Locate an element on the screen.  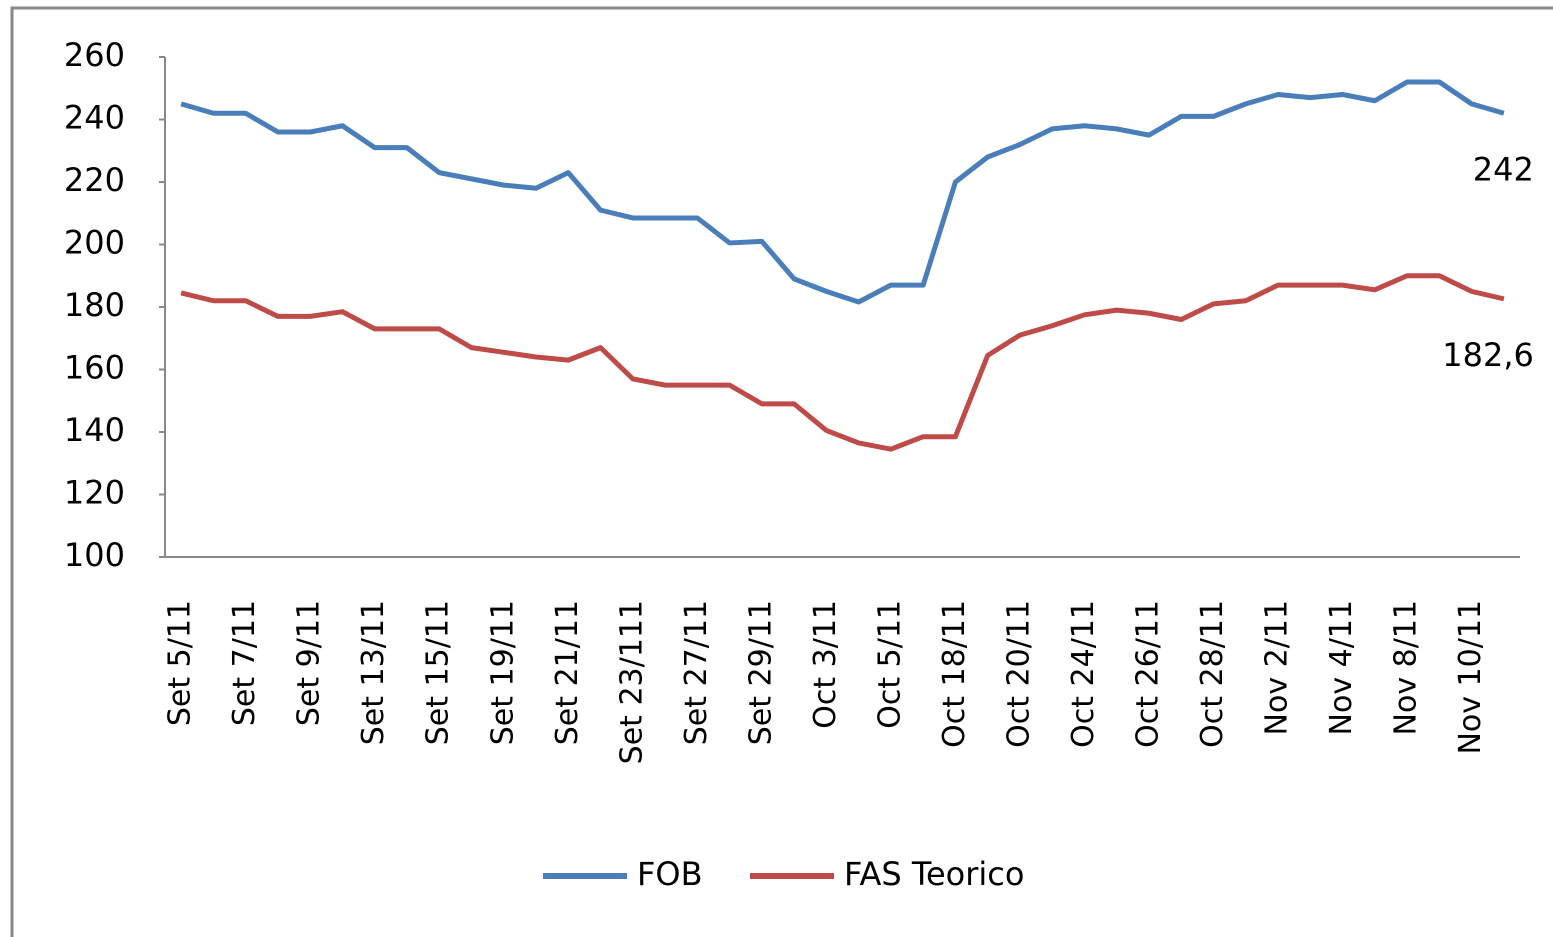
legend-label: FAS Teorico is located at coordinates (934, 874).